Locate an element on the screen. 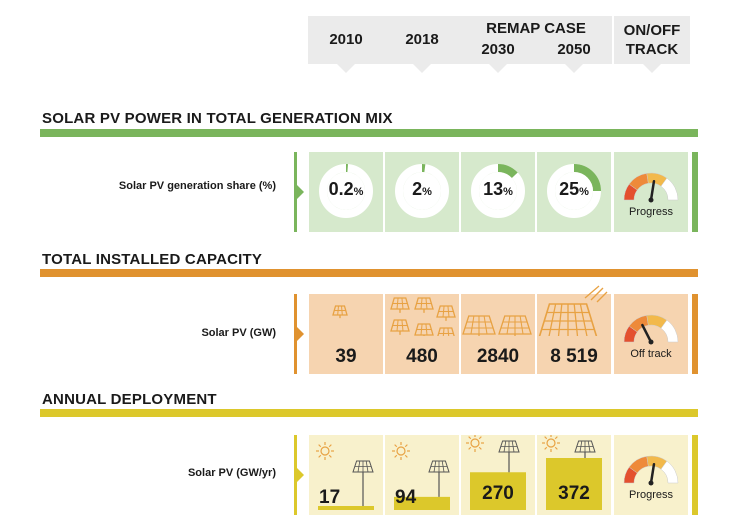  deploy-status-cell: Progress is located at coordinates (651, 475).